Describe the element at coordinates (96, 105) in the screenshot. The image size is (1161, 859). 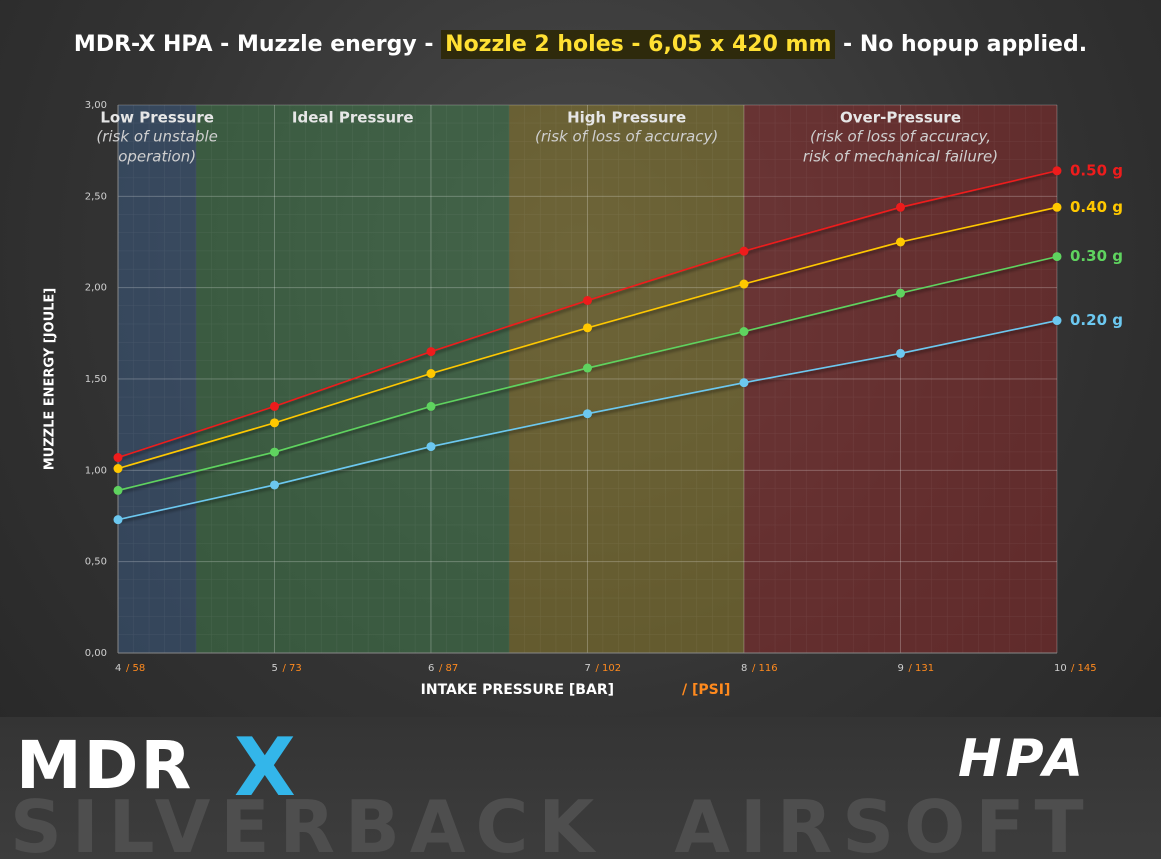
I see `y-tick-label: 3,00` at that location.